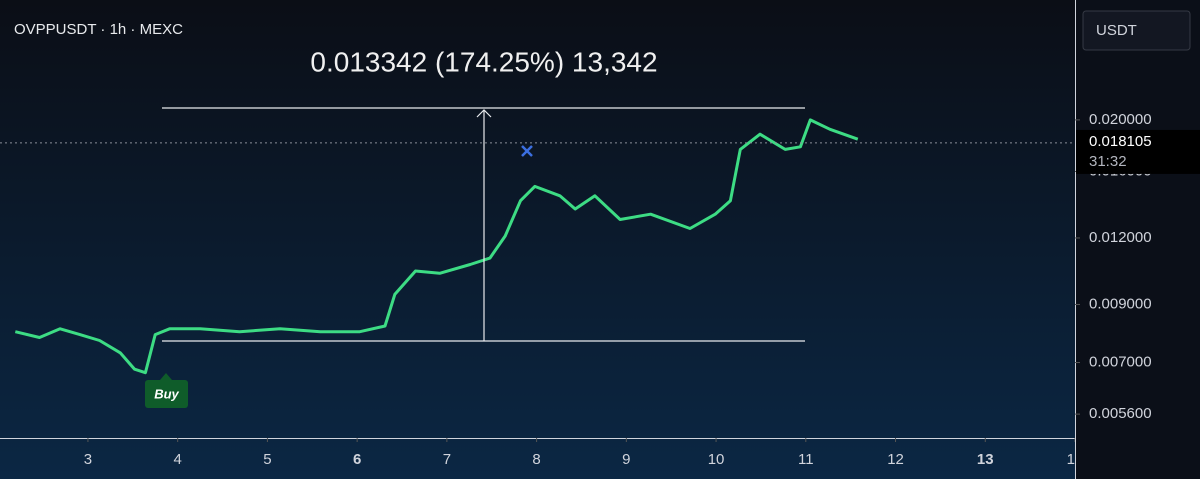 Image resolution: width=1200 pixels, height=479 pixels. Describe the element at coordinates (484, 113) in the screenshot. I see `measure-arrow-head` at that location.